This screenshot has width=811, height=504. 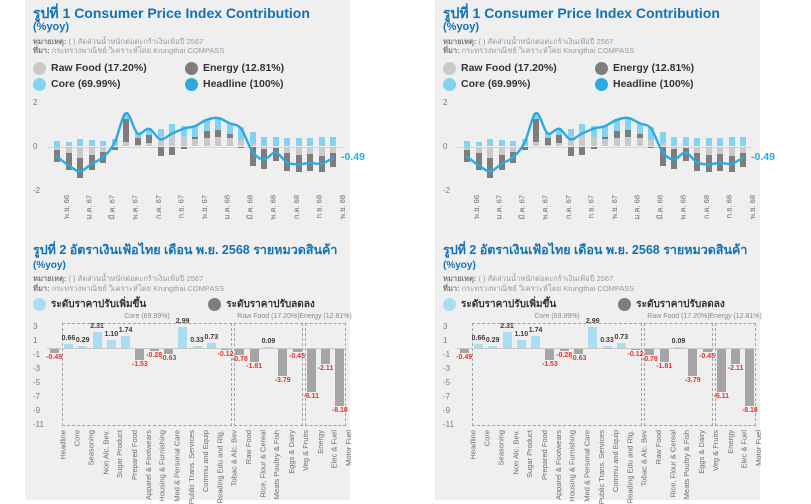 I want to click on legend-item-core: Core (69.99%), so click(x=109, y=84).